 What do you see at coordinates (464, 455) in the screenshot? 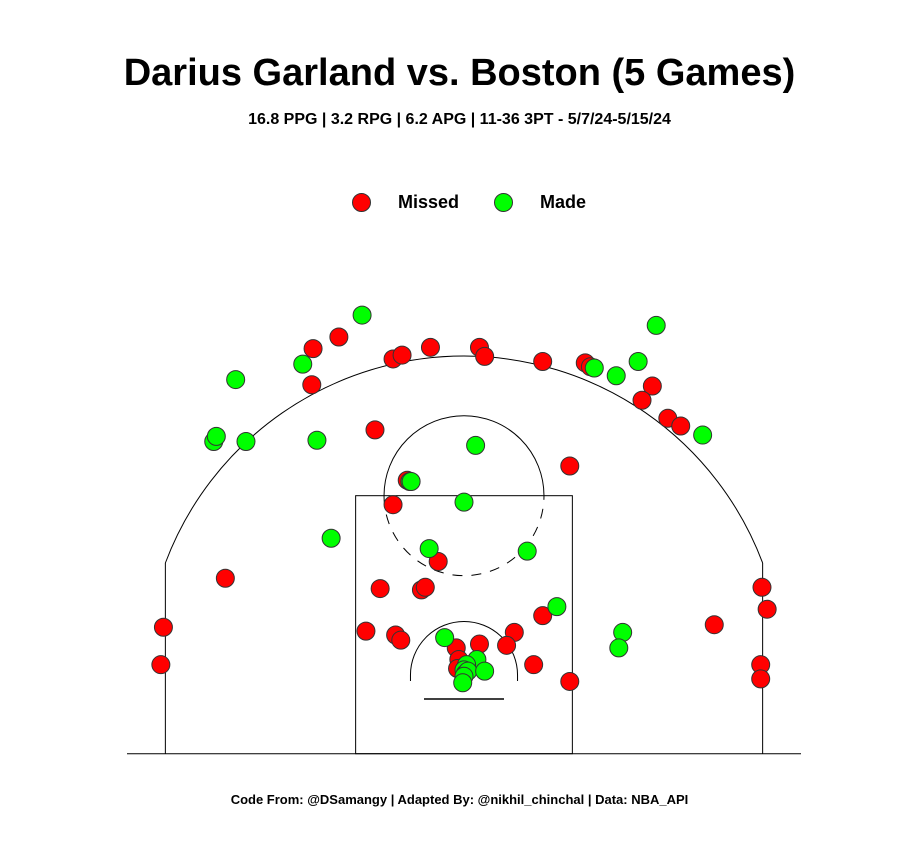
I see `free-throw-circle-top` at bounding box center [464, 455].